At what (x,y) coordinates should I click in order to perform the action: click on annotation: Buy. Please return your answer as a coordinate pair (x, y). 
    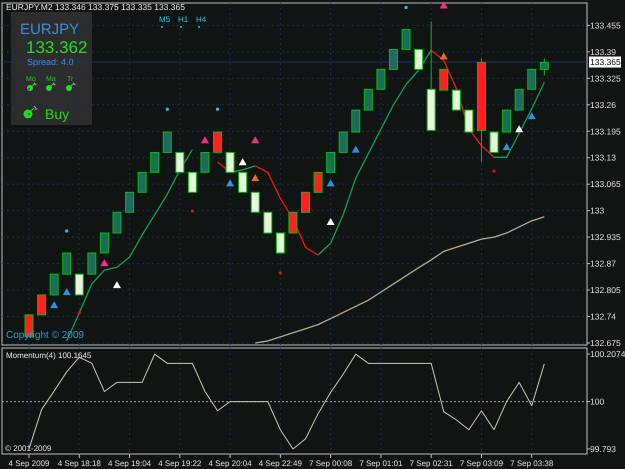
    Looking at the image, I should click on (57, 114).